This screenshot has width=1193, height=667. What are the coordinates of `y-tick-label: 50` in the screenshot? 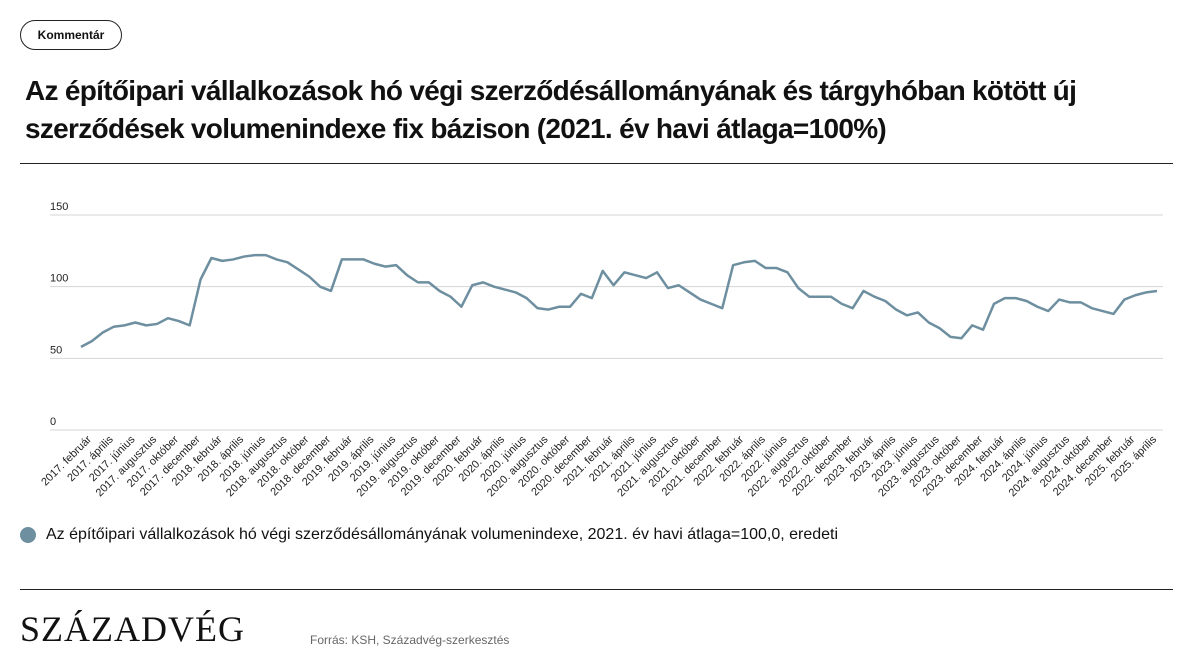 It's located at (56, 350).